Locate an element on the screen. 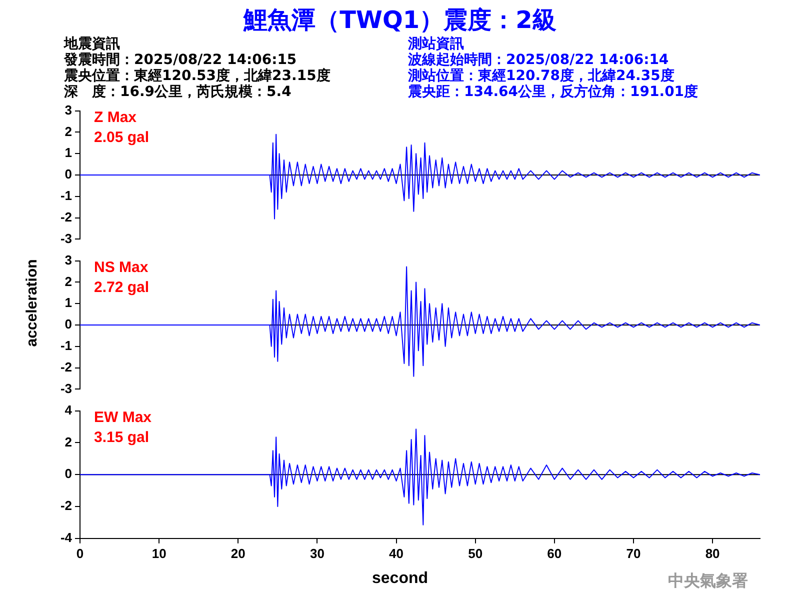  chart-title: 鯉魚潭（TWQ1）震度：2級 is located at coordinates (400, 20).